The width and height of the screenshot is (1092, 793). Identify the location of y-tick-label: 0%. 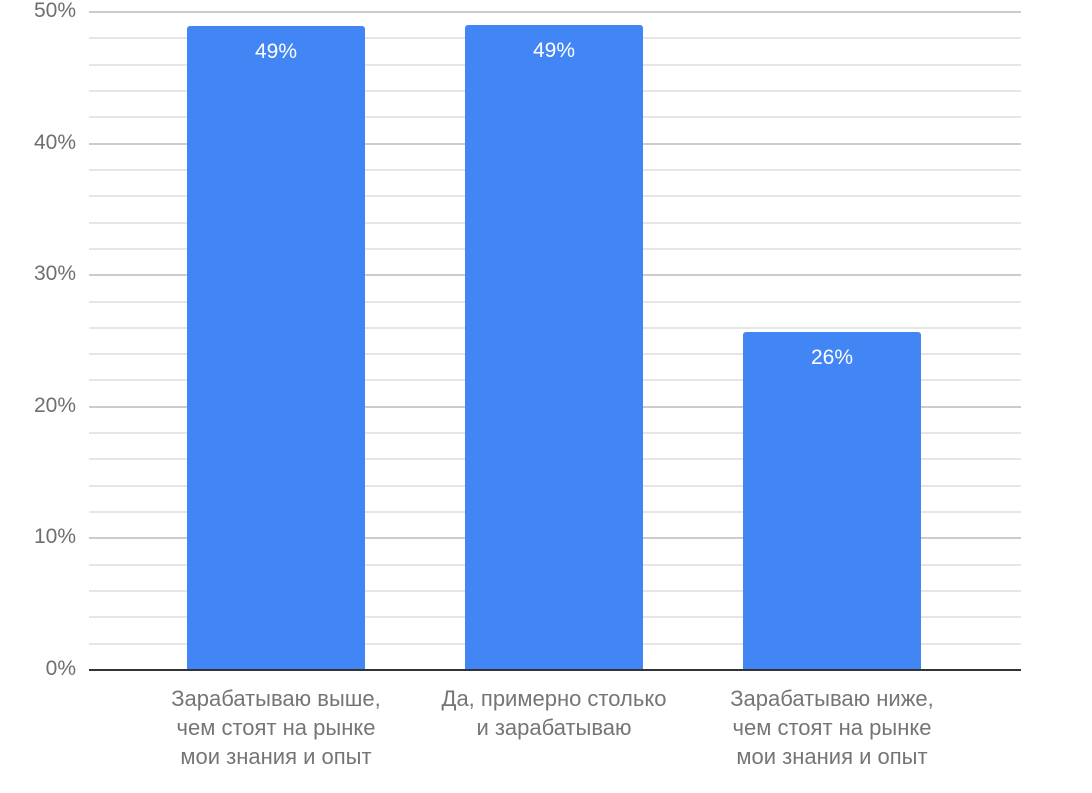
(60, 668).